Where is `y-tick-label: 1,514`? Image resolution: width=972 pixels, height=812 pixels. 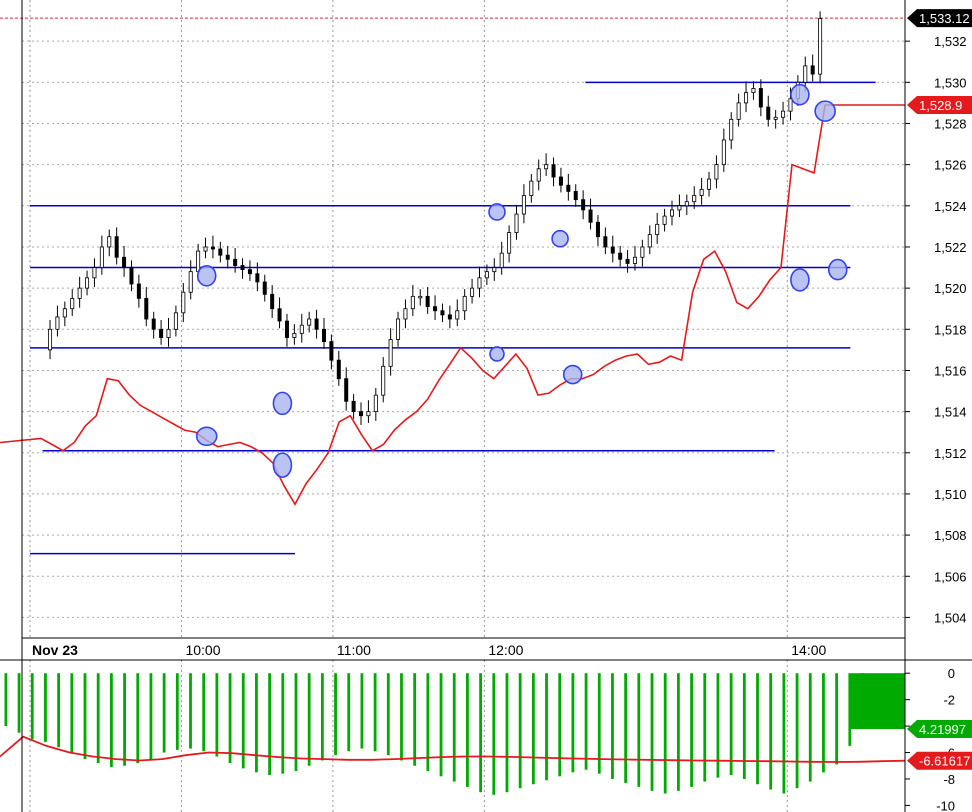
y-tick-label: 1,514 is located at coordinates (950, 412).